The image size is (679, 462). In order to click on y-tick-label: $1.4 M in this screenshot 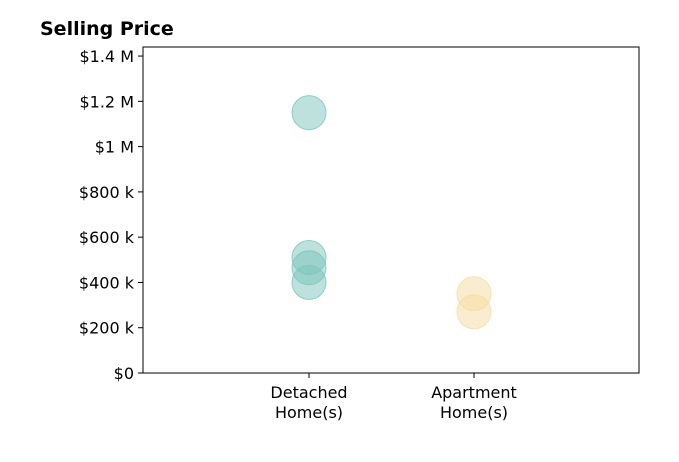, I will do `click(106, 56)`.